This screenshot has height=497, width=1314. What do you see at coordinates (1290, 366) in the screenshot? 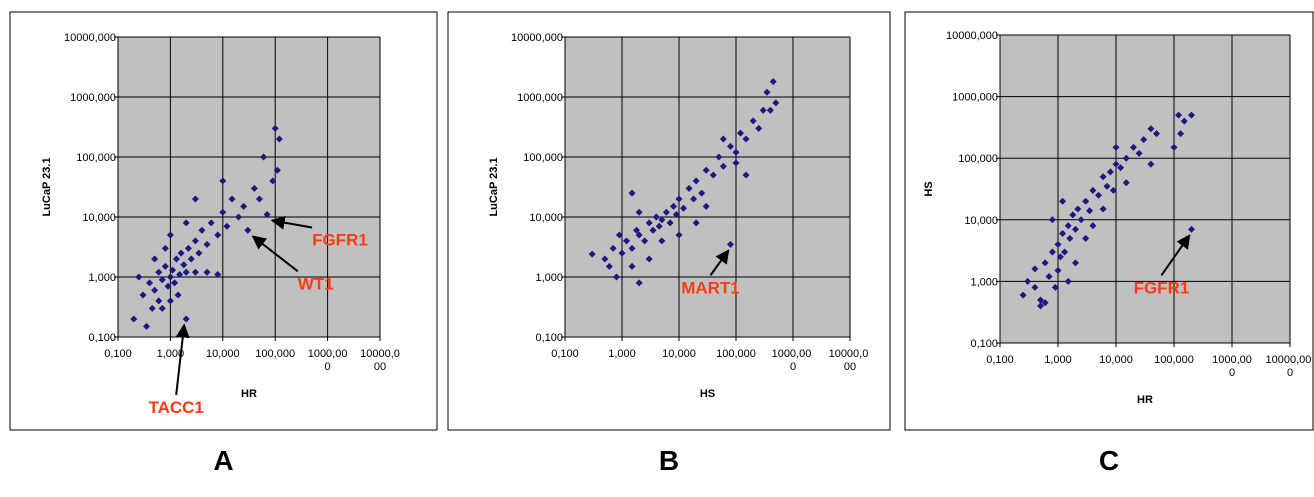
I see `x-tick-label: 10000,00 0` at bounding box center [1290, 366].